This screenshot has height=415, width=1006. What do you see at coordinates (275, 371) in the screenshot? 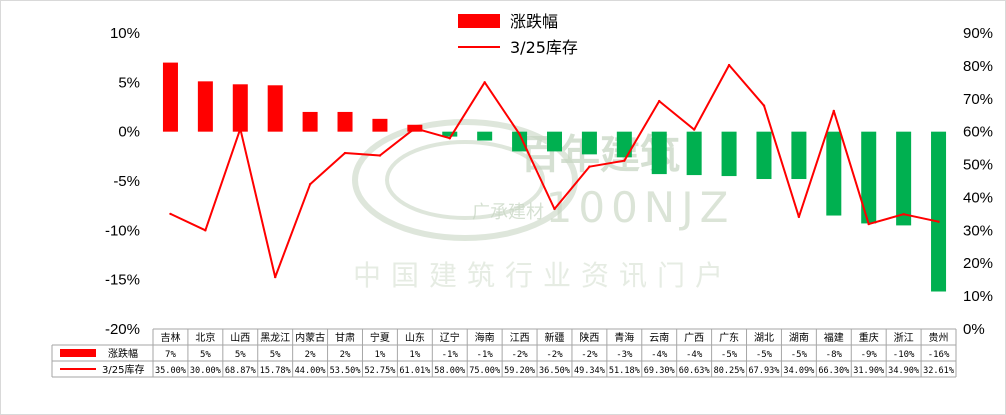
I see `line-value-label: 15.78%` at bounding box center [275, 371].